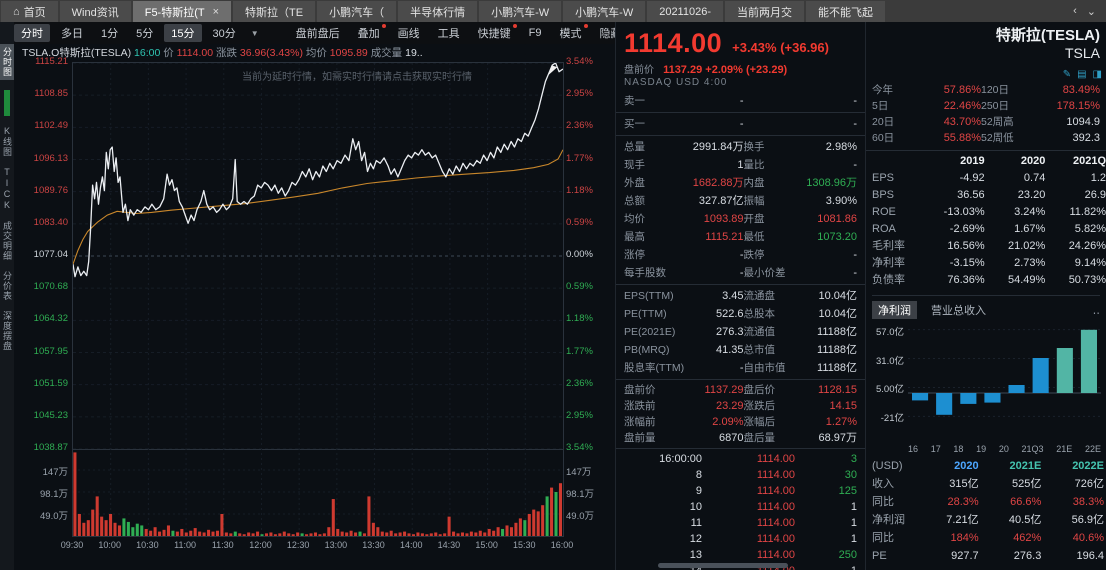 The image size is (1106, 570). I want to click on volume-pane, so click(318, 492).